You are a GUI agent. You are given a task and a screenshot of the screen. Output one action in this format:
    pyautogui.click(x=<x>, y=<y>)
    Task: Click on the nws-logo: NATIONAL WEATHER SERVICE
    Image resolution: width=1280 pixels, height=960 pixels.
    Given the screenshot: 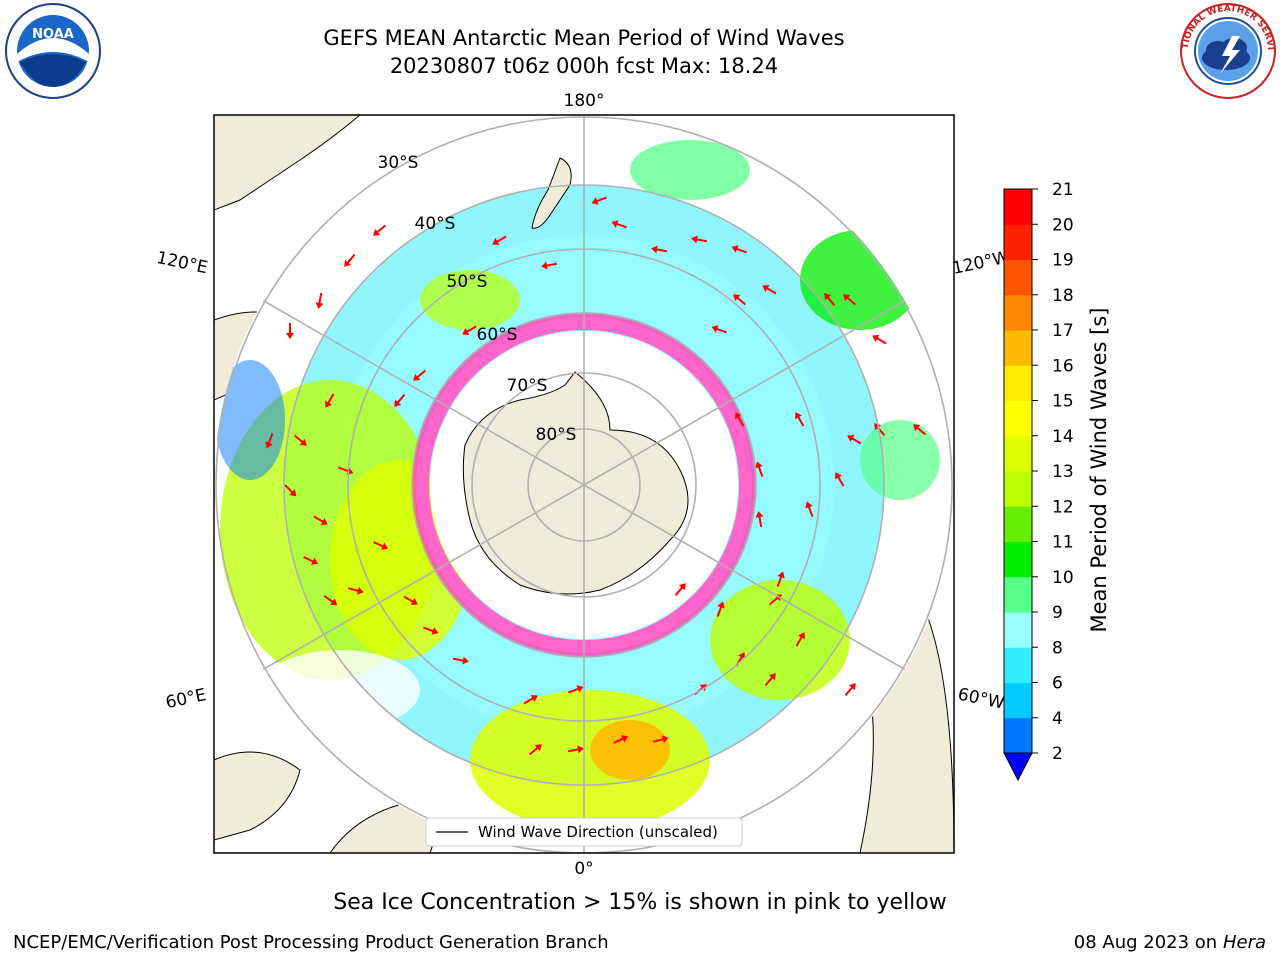 What is the action you would take?
    pyautogui.click(x=1227, y=50)
    